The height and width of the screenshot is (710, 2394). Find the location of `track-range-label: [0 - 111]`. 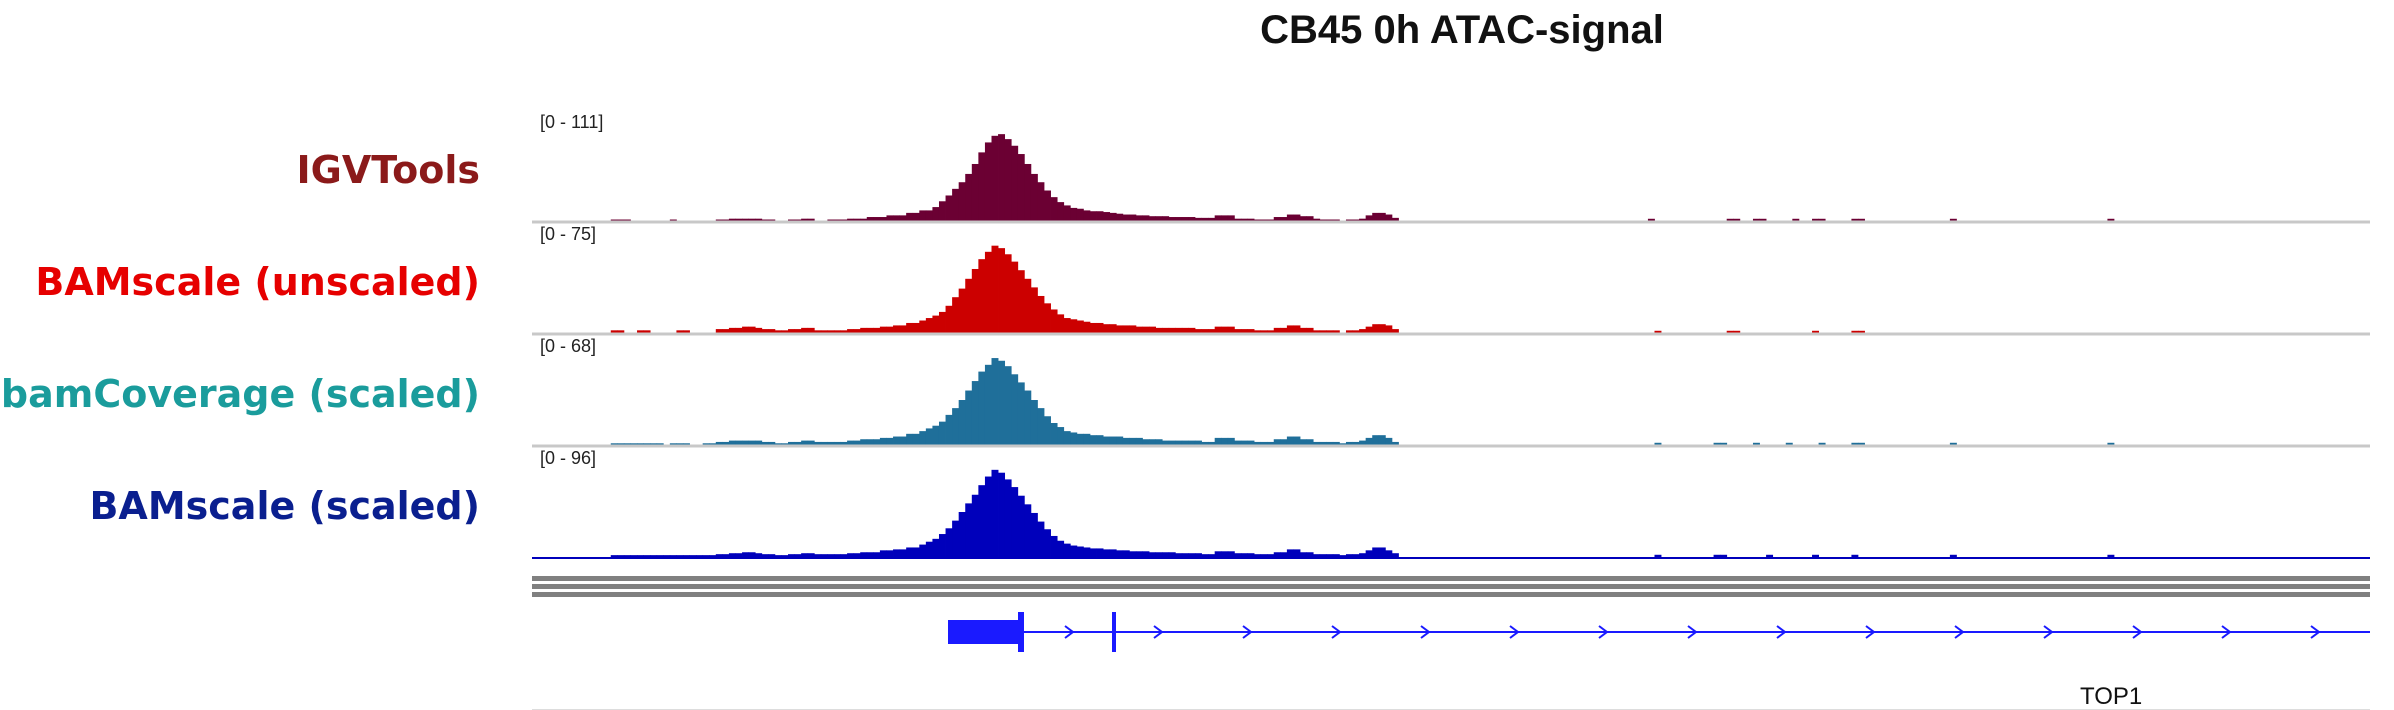

track-range-label: [0 - 111] is located at coordinates (571, 122).